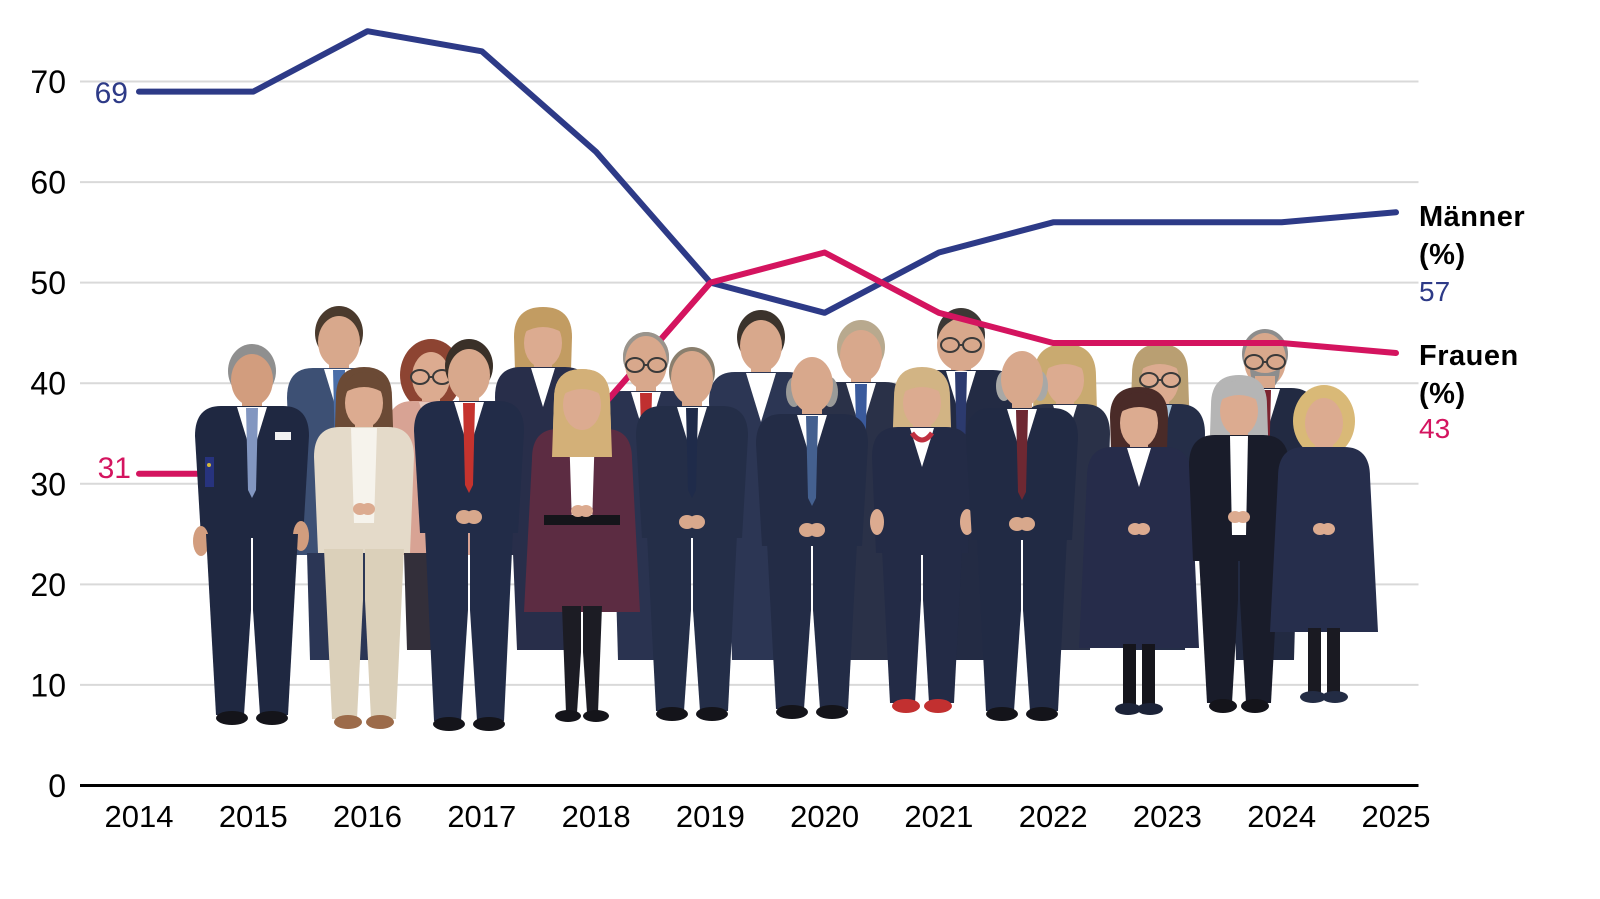 The width and height of the screenshot is (1600, 899). Describe the element at coordinates (824, 816) in the screenshot. I see `svg-text: 2020` at that location.